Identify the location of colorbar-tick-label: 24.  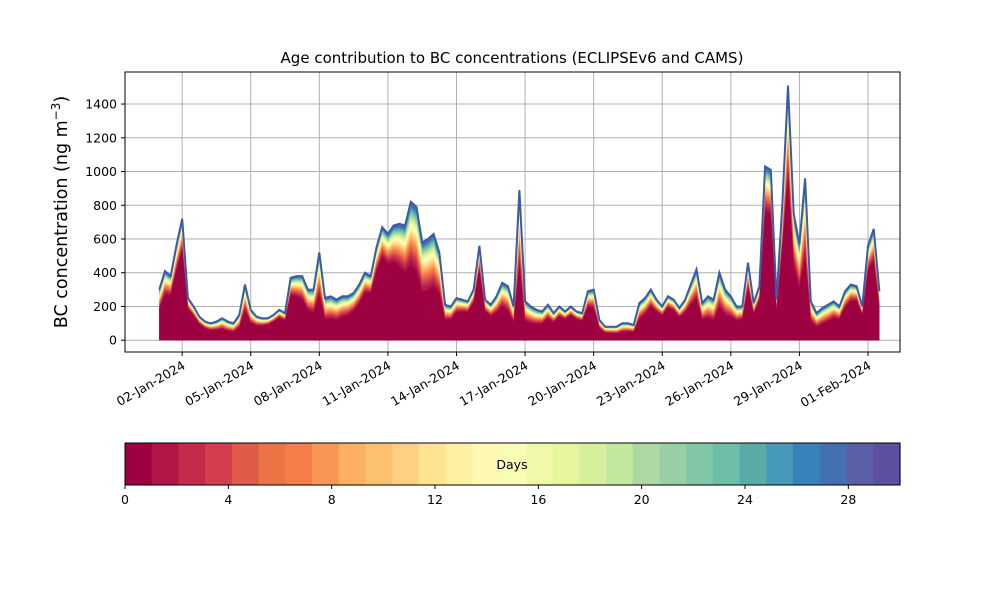
(745, 499).